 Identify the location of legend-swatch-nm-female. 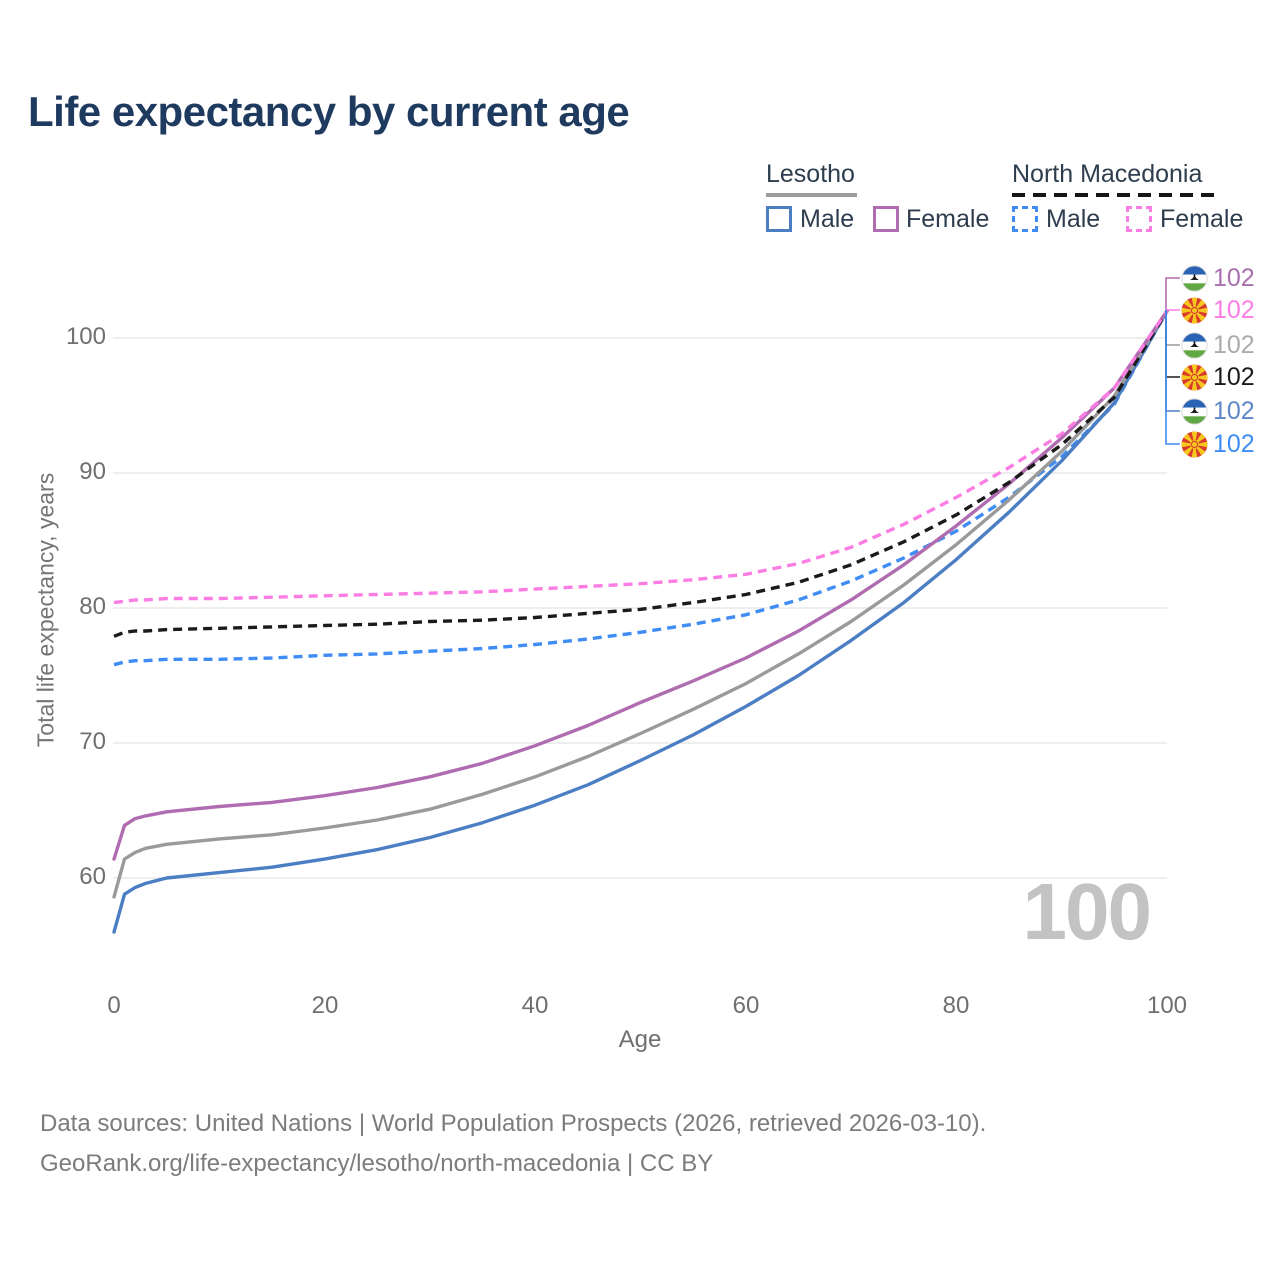
(1139, 219).